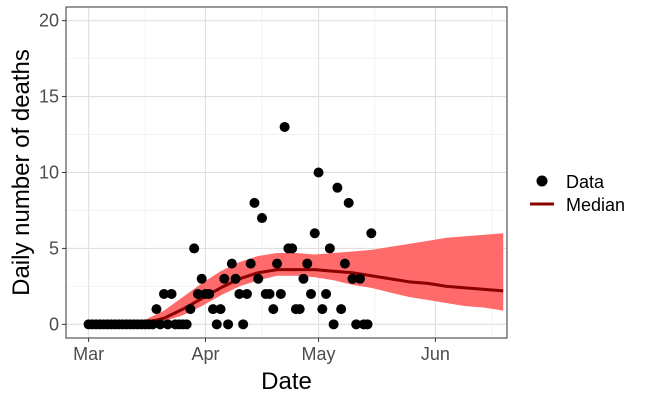  Describe the element at coordinates (595, 205) in the screenshot. I see `legend-median-label: Median` at that location.